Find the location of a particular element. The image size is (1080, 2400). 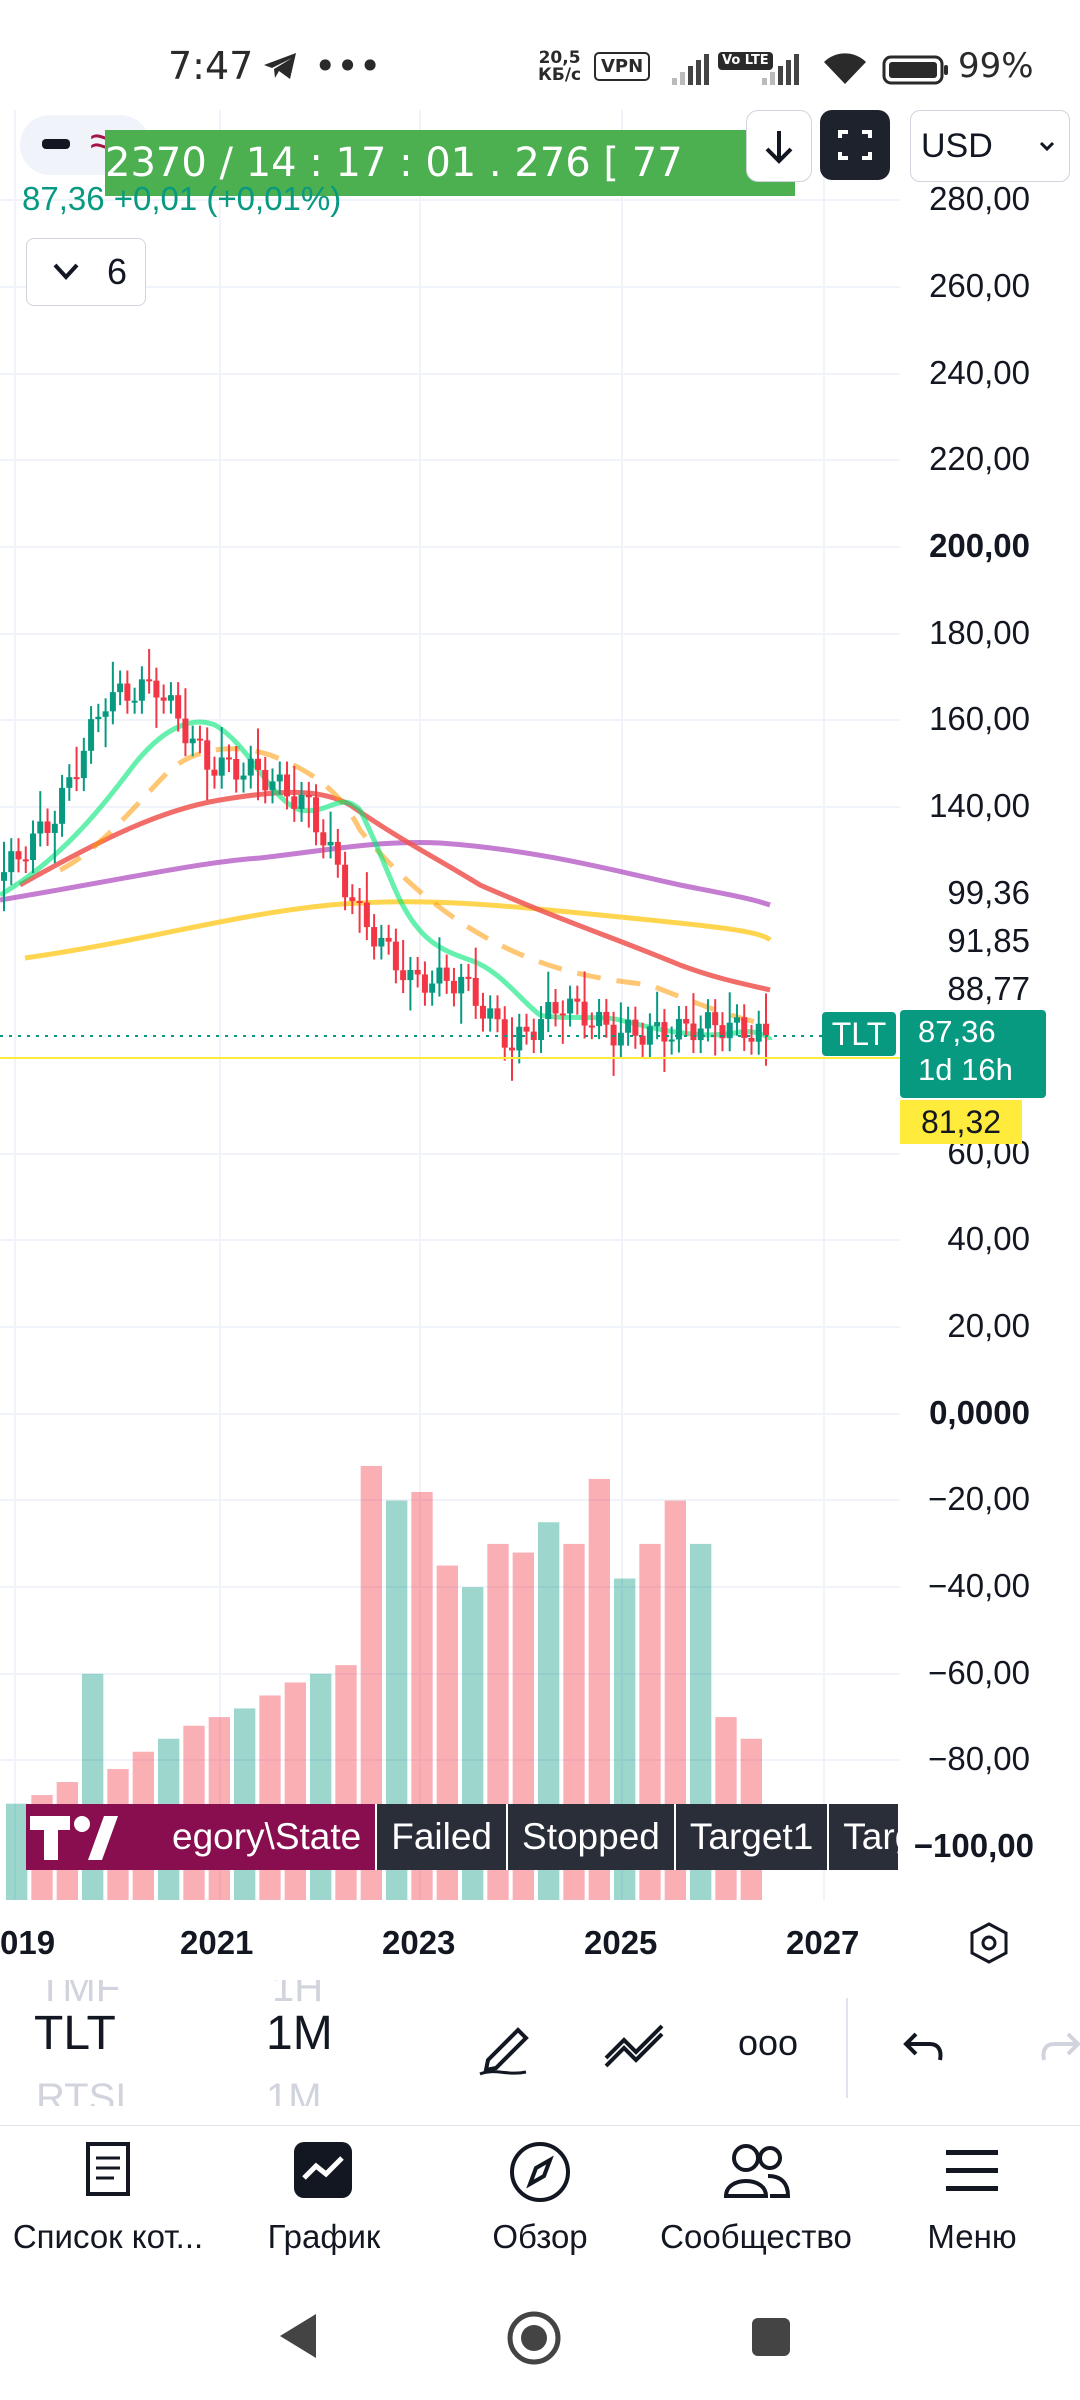

back-icon is located at coordinates (298, 2338).